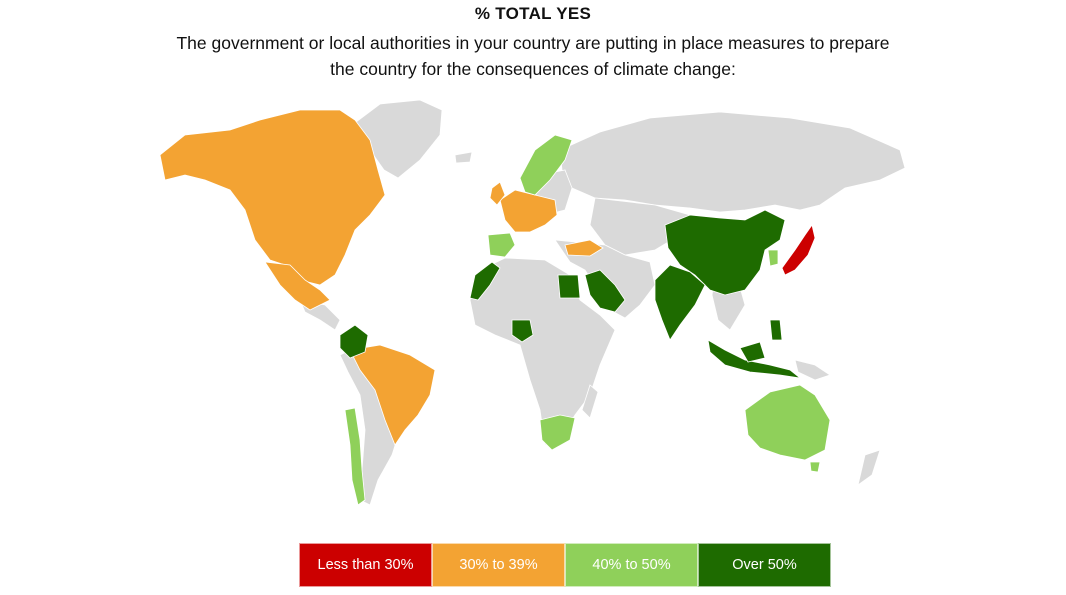  What do you see at coordinates (640, 226) in the screenshot?
I see `region-central-asia` at bounding box center [640, 226].